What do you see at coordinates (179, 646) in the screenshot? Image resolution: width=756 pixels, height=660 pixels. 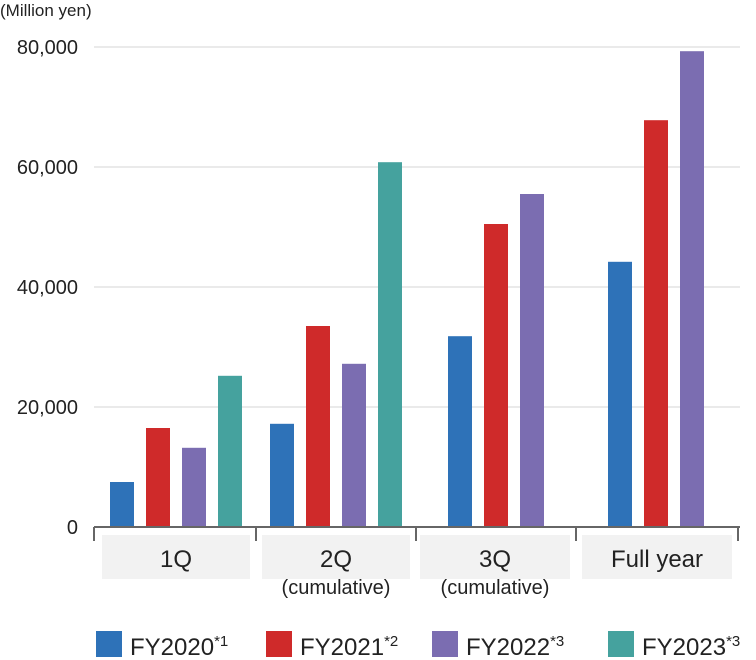 I see `legend-label: FY2020*1` at bounding box center [179, 646].